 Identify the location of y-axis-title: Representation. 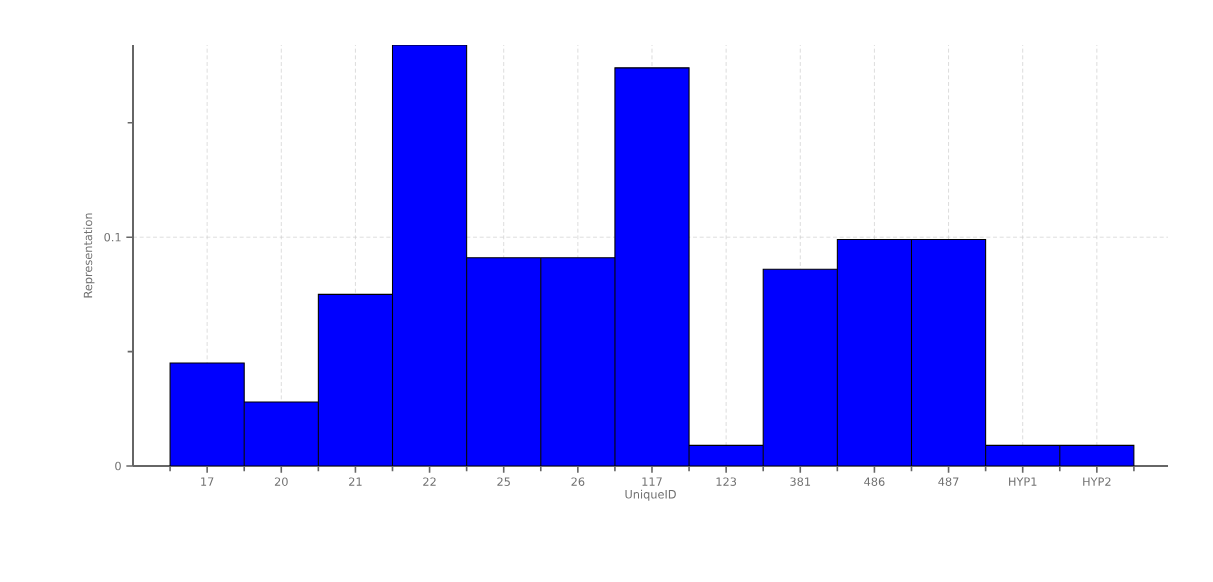
(89, 255).